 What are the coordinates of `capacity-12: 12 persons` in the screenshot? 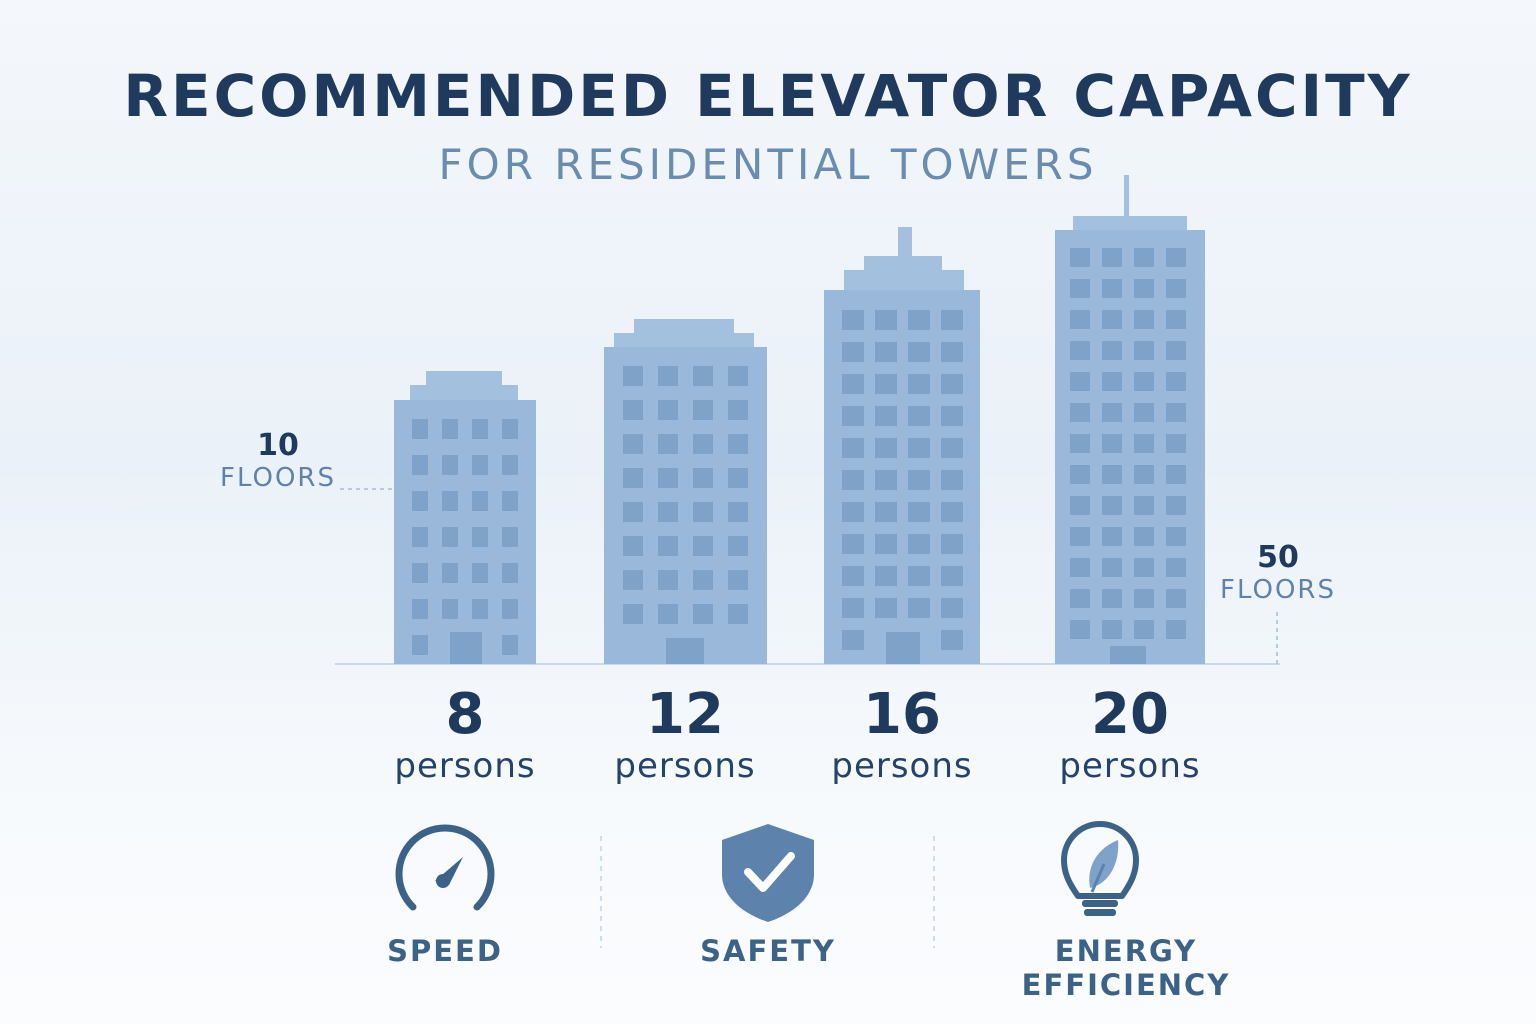 It's located at (685, 735).